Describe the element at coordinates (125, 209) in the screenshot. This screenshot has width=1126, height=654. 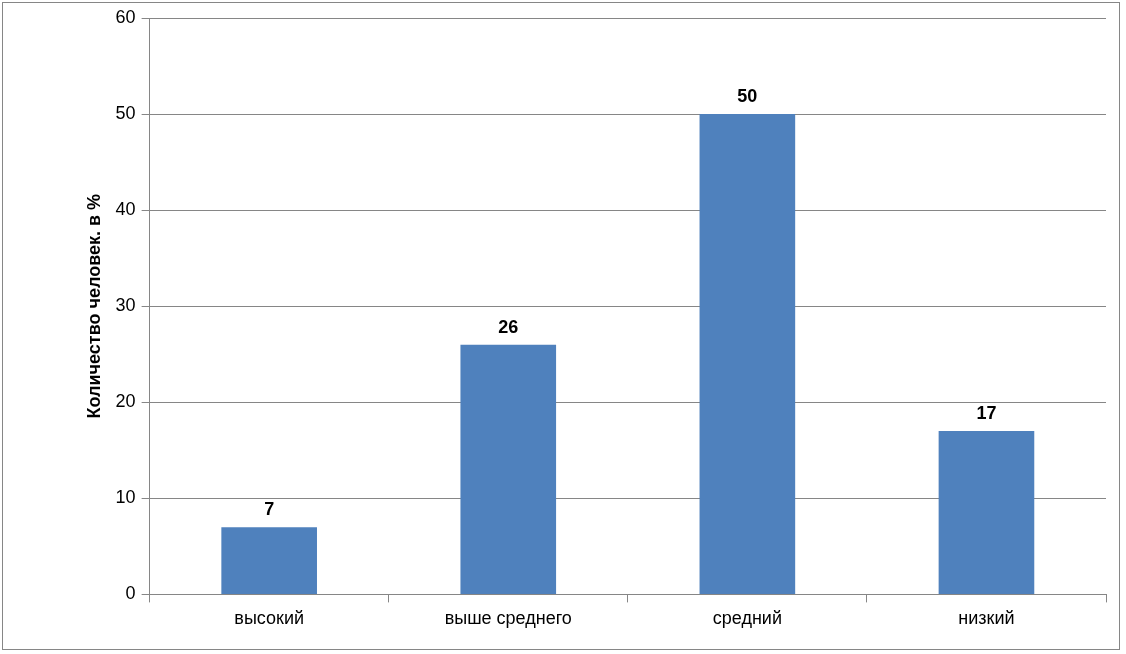
I see `y-tick-label: 40` at that location.